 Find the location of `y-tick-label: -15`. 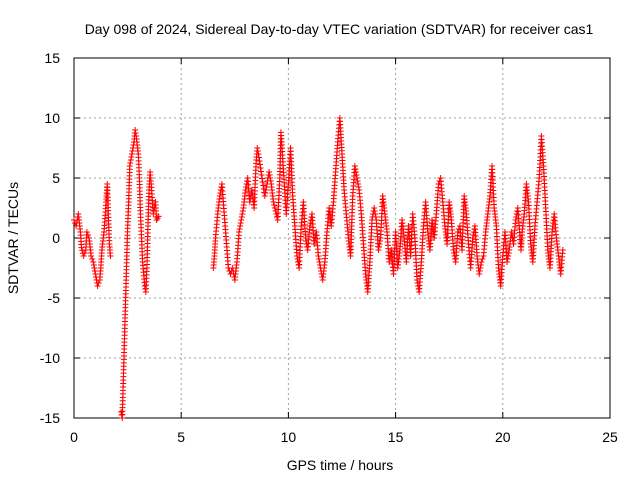

y-tick-label: -15 is located at coordinates (50, 418).